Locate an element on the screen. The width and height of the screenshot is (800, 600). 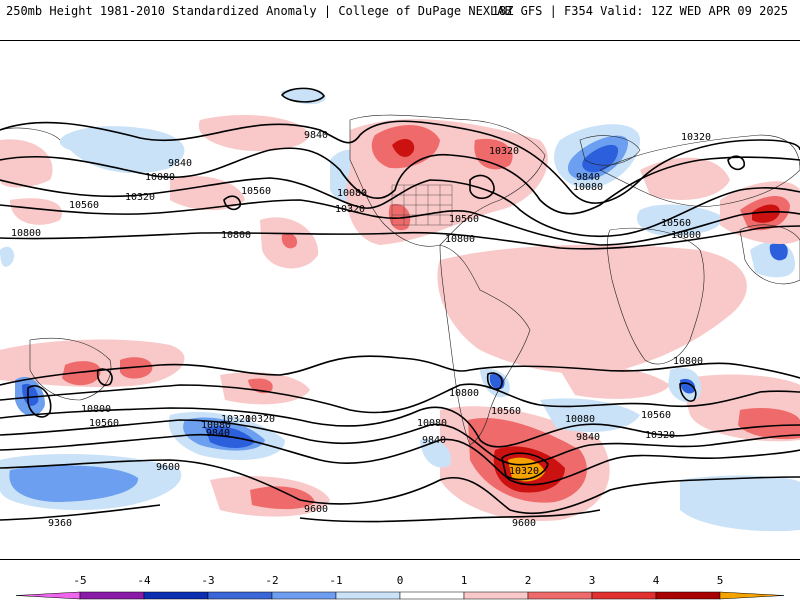
contour-southern-9600-lower is located at coordinates (450, 516).